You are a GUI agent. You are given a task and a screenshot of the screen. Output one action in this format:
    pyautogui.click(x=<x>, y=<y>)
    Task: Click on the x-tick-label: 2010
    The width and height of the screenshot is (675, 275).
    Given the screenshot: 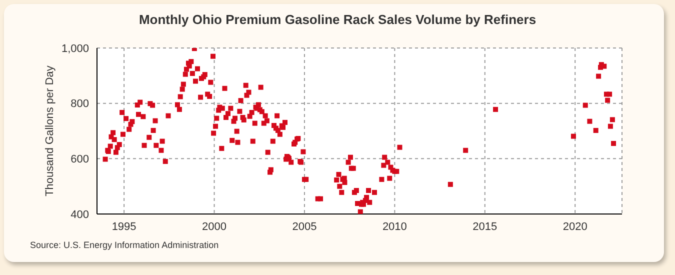 What is the action you would take?
    pyautogui.click(x=394, y=226)
    